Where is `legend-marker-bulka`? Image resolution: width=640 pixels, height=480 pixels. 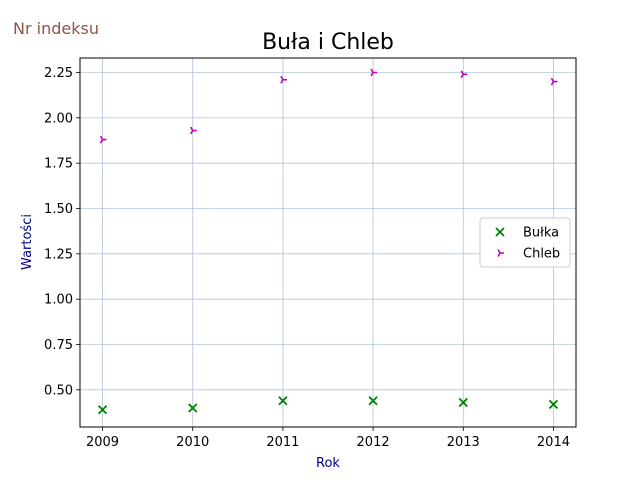
legend-marker-bulka is located at coordinates (500, 232).